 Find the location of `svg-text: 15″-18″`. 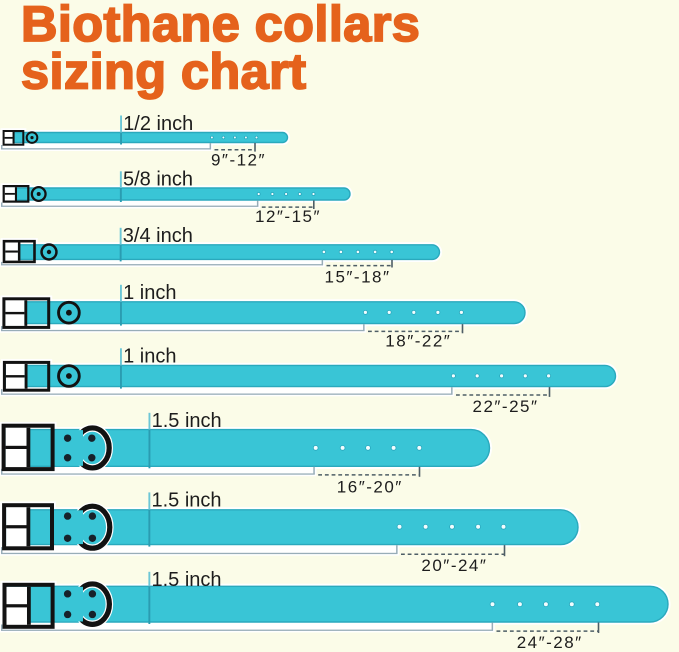

svg-text: 15″-18″ is located at coordinates (357, 277).